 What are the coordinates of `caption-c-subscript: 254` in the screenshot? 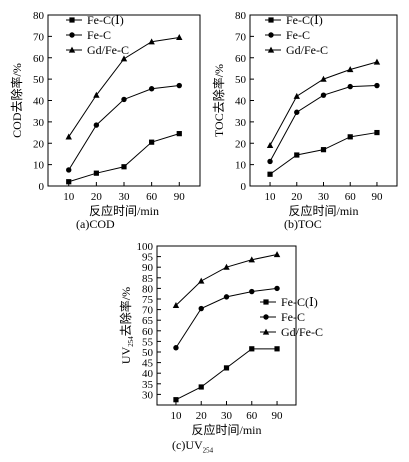 It's located at (208, 450).